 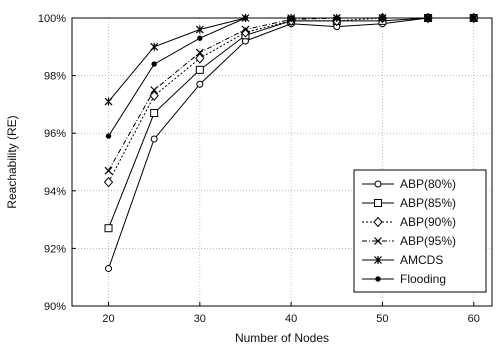 I want to click on legend-item: ABP(80%), so click(x=409, y=184).